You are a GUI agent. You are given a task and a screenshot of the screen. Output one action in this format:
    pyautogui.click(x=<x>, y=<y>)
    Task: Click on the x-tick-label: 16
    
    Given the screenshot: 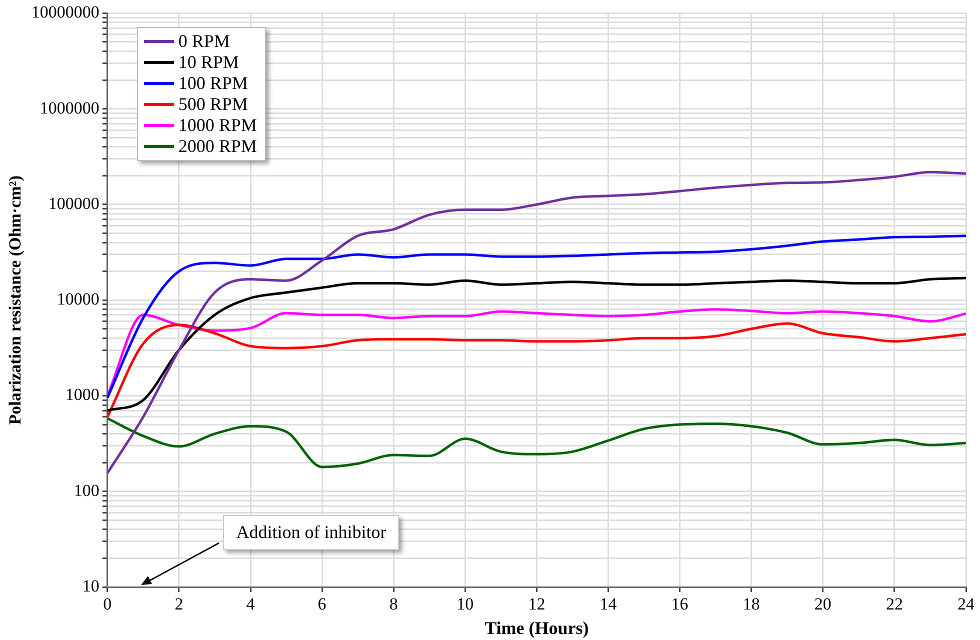 What is the action you would take?
    pyautogui.click(x=679, y=604)
    